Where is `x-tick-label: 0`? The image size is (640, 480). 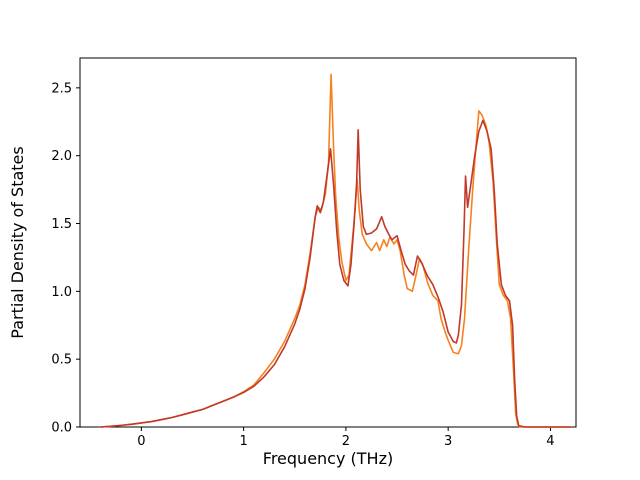
x-tick-label: 0 is located at coordinates (141, 441).